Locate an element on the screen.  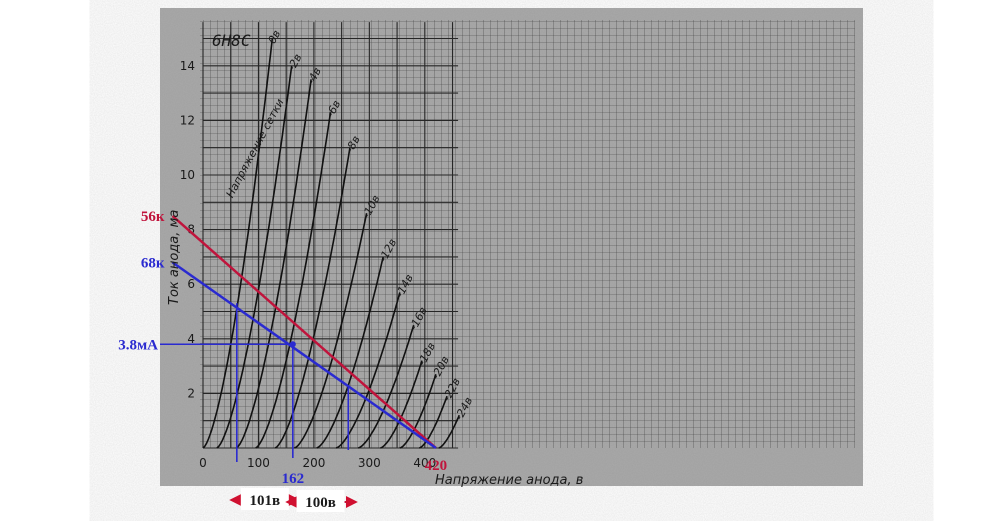
current-label: 3.8мА is located at coordinates (138, 345).